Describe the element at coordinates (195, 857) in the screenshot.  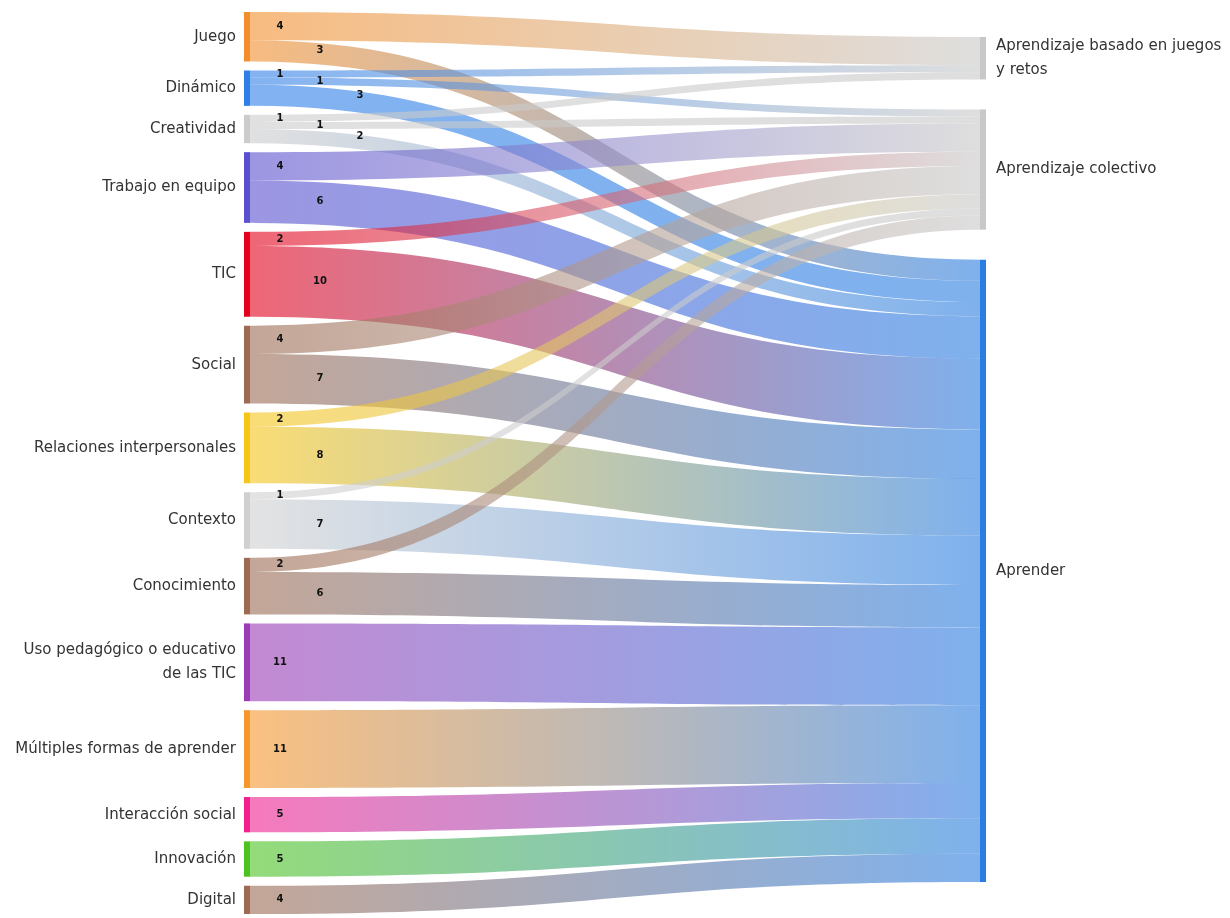
I see `category-label: Innovación` at that location.